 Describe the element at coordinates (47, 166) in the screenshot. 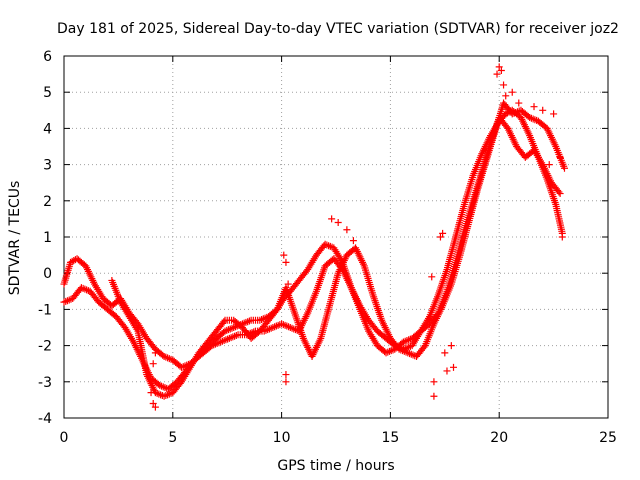

I see `y-tick-label: 3` at that location.